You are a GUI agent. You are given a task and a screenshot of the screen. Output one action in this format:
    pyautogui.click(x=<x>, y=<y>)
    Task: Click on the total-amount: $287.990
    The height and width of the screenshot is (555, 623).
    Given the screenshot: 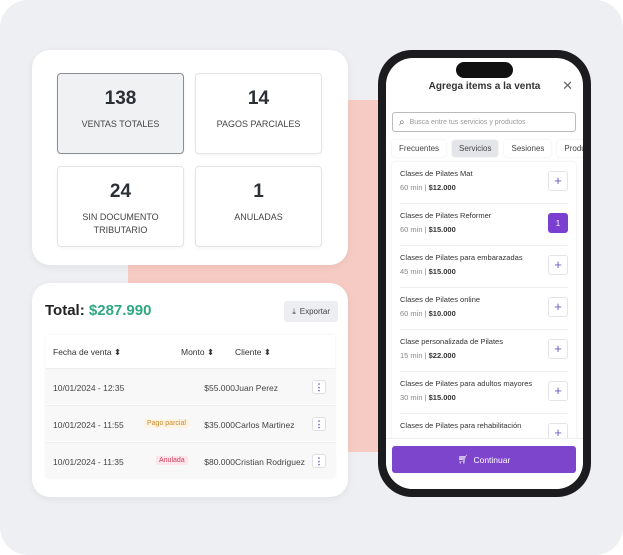 What is the action you would take?
    pyautogui.click(x=120, y=310)
    